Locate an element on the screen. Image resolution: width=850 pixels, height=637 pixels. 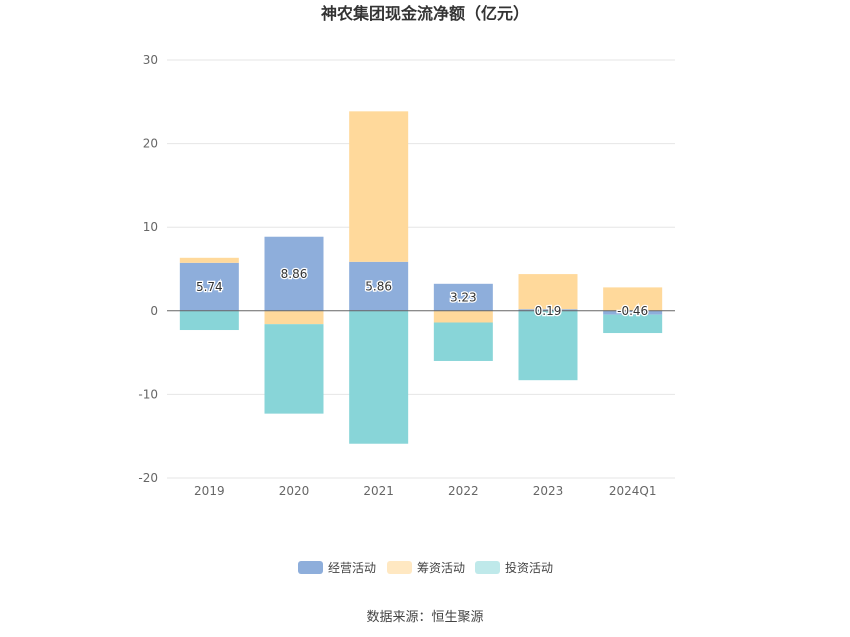
x-tick-label: 2023 is located at coordinates (548, 491).